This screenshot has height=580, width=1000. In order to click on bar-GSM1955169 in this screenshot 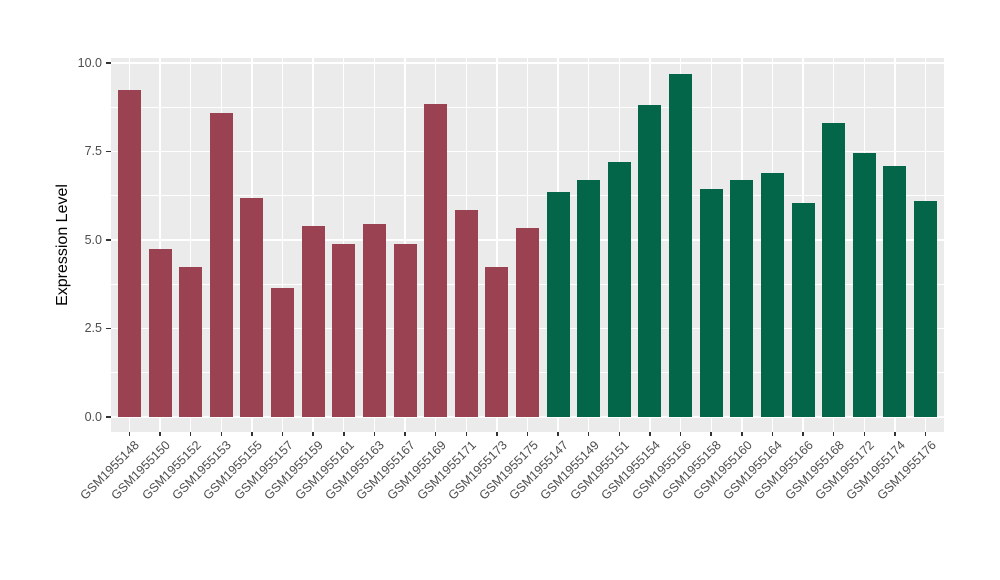, I will do `click(436, 260)`.